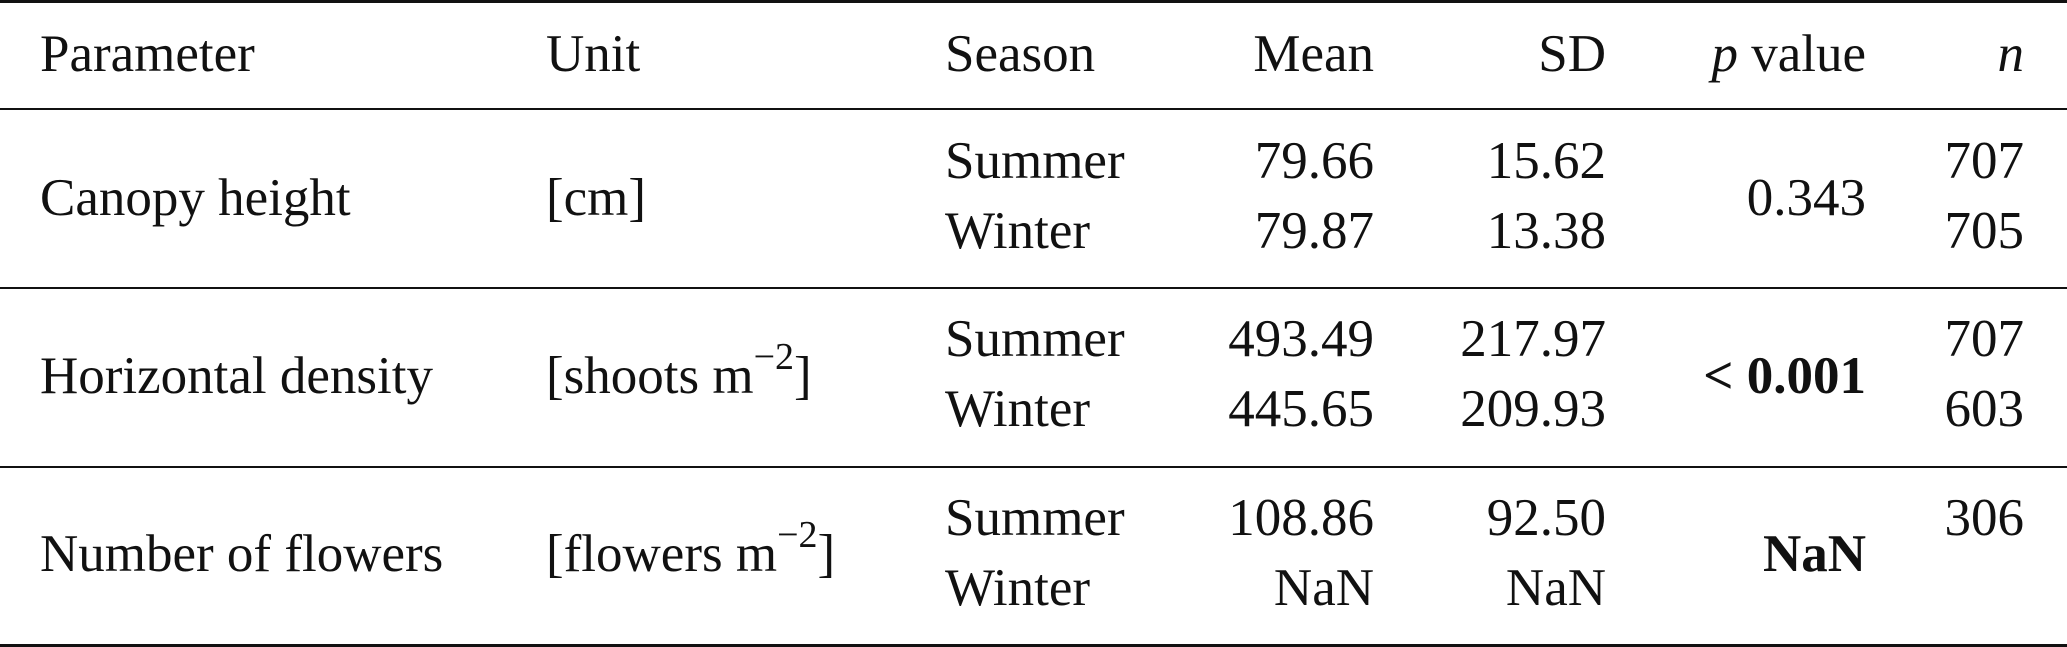  Describe the element at coordinates (1546, 518) in the screenshot. I see `sd-summer: 92.50` at that location.